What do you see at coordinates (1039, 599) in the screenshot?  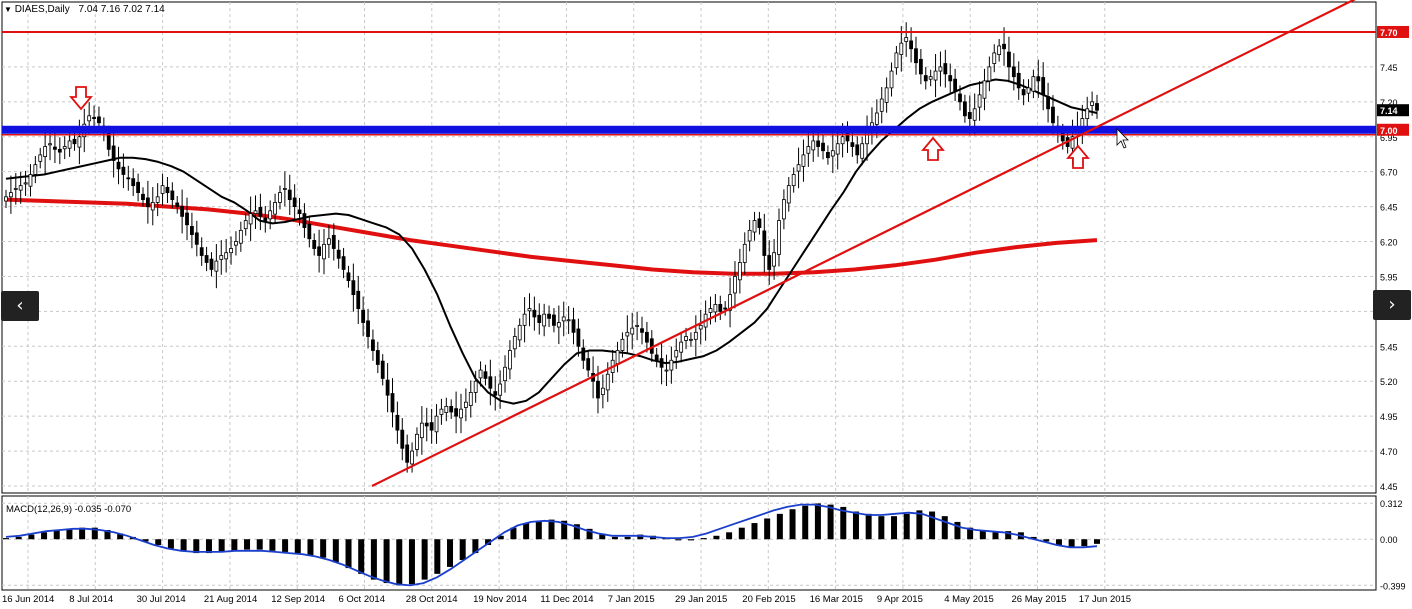 I see `x-tick-label: 26 May 2015` at bounding box center [1039, 599].